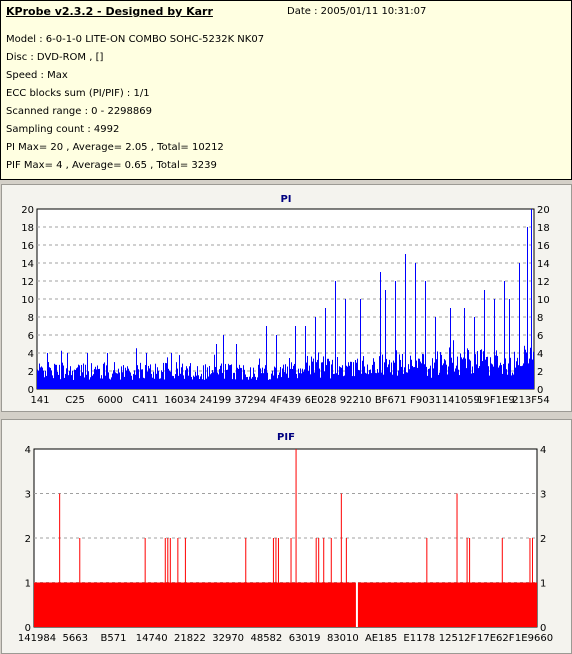 The width and height of the screenshot is (572, 654). Describe the element at coordinates (27, 300) in the screenshot. I see `y-tick-label-left: 10` at that location.